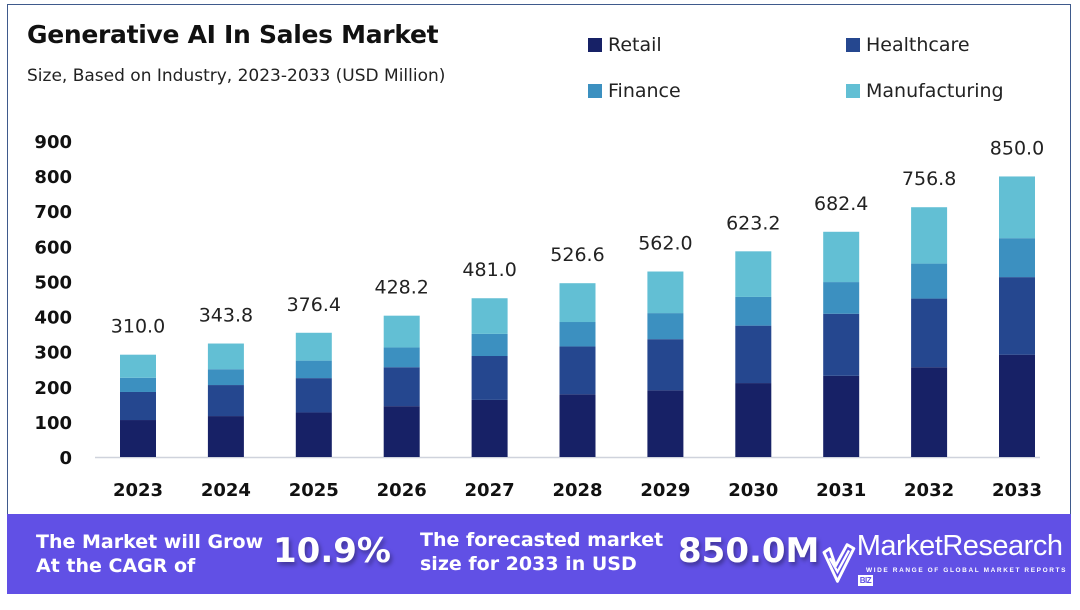 The width and height of the screenshot is (1080, 610). What do you see at coordinates (749, 551) in the screenshot?
I see `forecast-value: 850.0M` at bounding box center [749, 551].